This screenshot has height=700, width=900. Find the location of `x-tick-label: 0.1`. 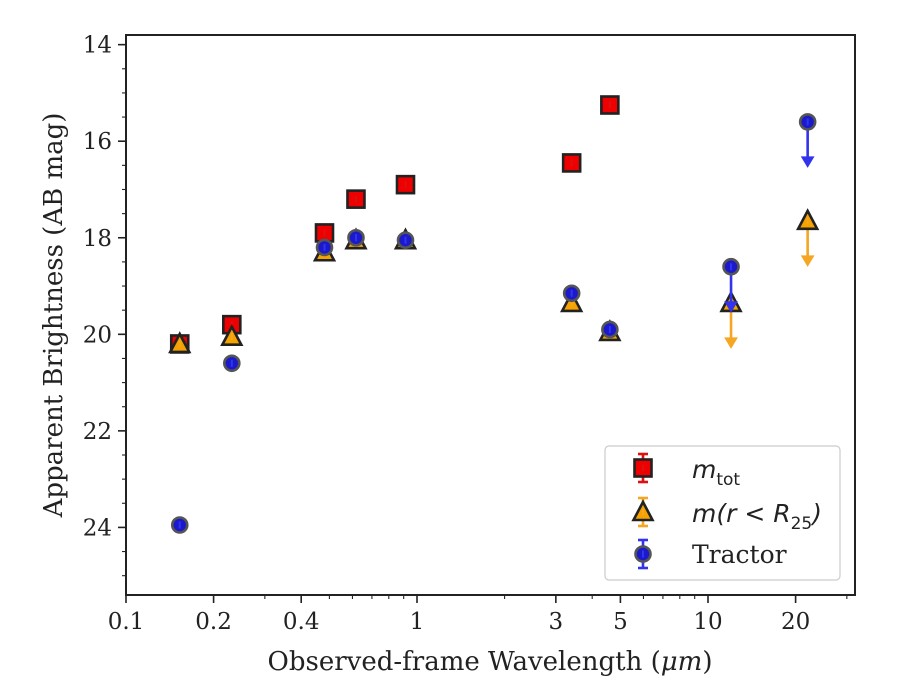

x-tick-label: 0.1 is located at coordinates (126, 622).